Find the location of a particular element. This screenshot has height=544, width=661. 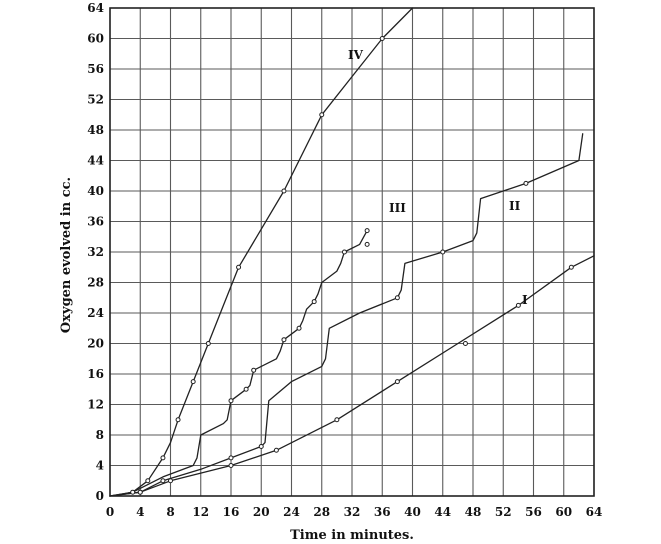

y-tick-label: 28 is located at coordinates (95, 283).